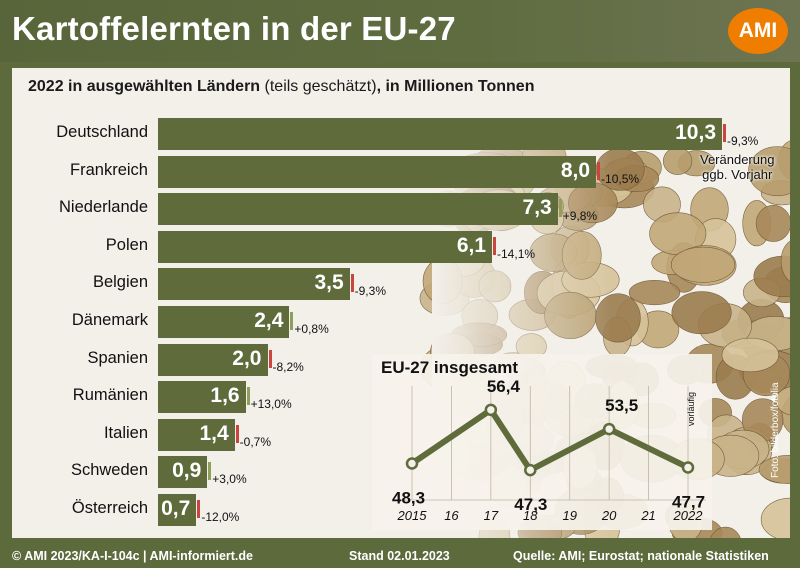 This screenshot has height=568, width=800. I want to click on change-label: -10,5%, so click(620, 178).